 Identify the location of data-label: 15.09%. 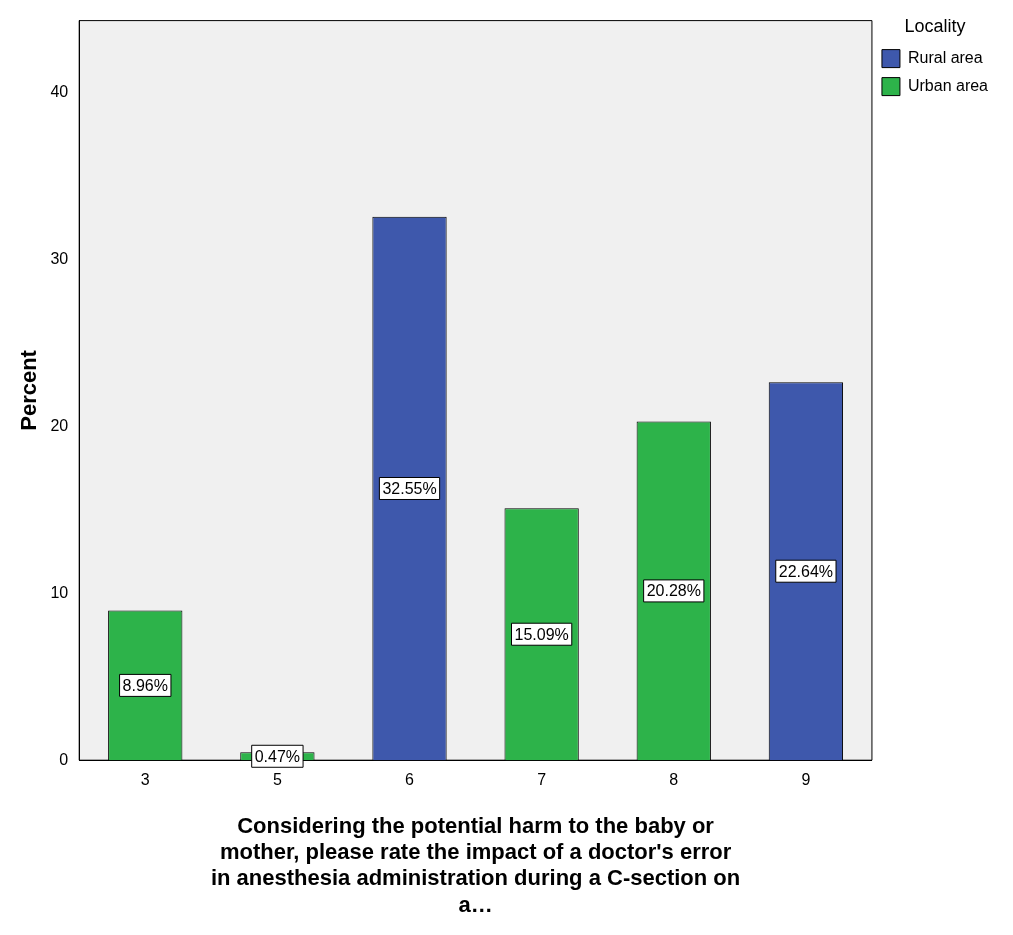
(541, 634).